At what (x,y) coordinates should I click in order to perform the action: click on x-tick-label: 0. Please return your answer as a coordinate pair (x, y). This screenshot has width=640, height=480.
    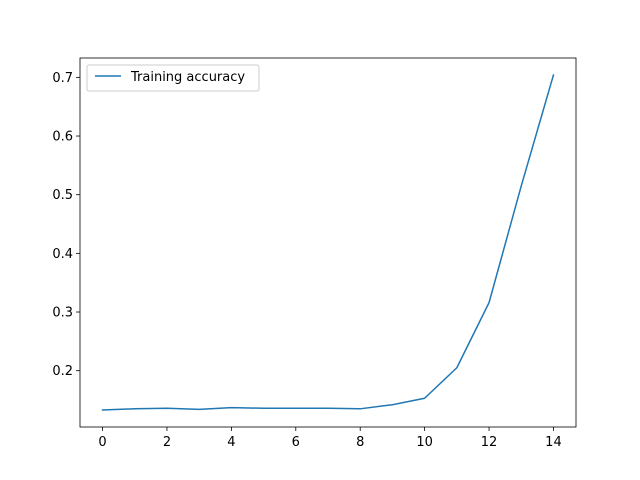
    Looking at the image, I should click on (102, 442).